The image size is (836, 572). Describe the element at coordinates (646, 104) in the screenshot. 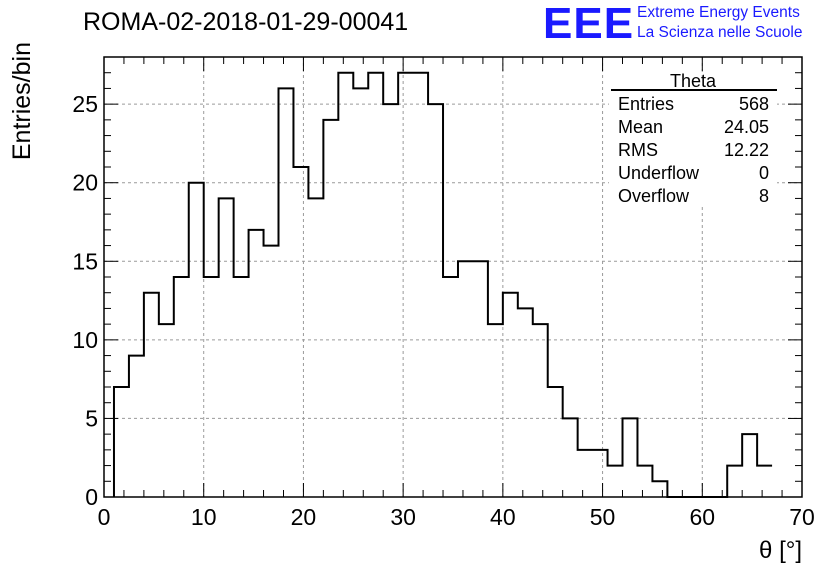

I see `stats-label-entries: Entries` at that location.